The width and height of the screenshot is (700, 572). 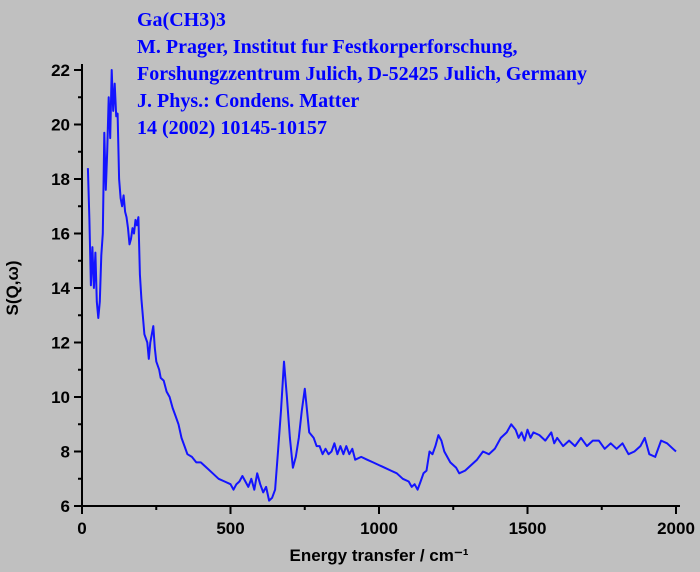 I want to click on x-tick-label: 1000, so click(x=379, y=528).